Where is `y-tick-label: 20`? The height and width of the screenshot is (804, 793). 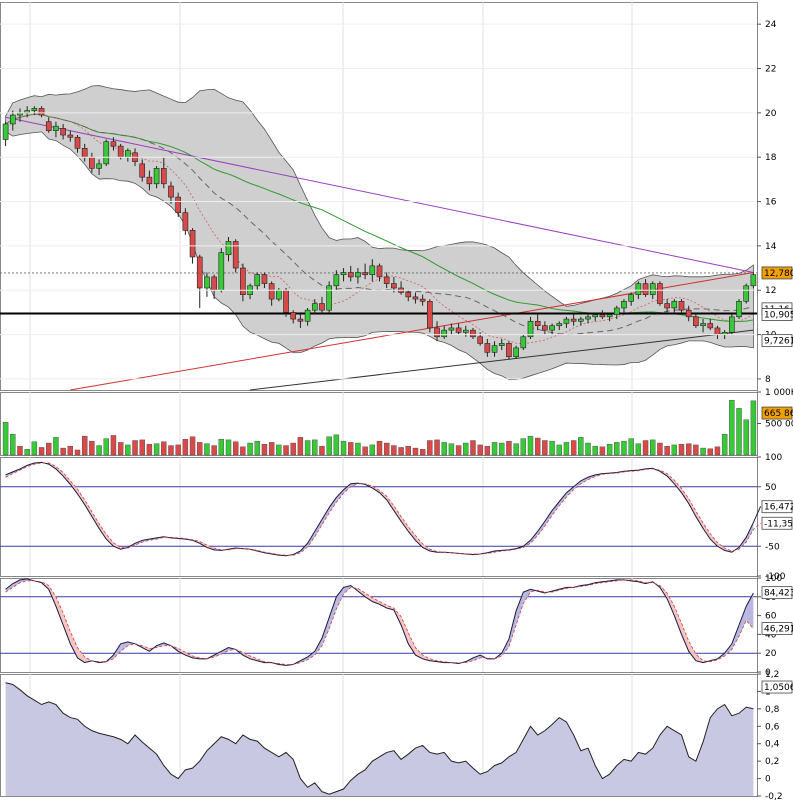
y-tick-label: 20 is located at coordinates (771, 114).